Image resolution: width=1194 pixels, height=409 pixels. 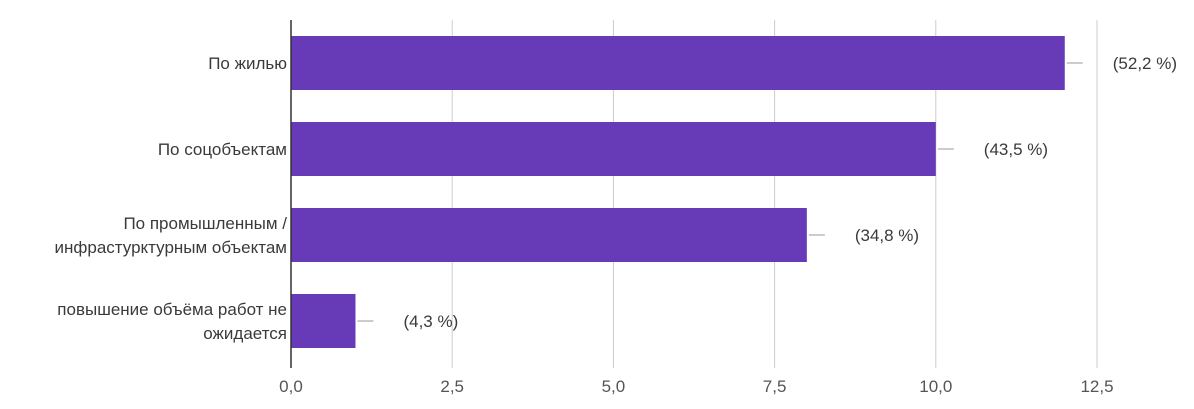 I want to click on x-tick-label: 2,5, so click(x=452, y=386).